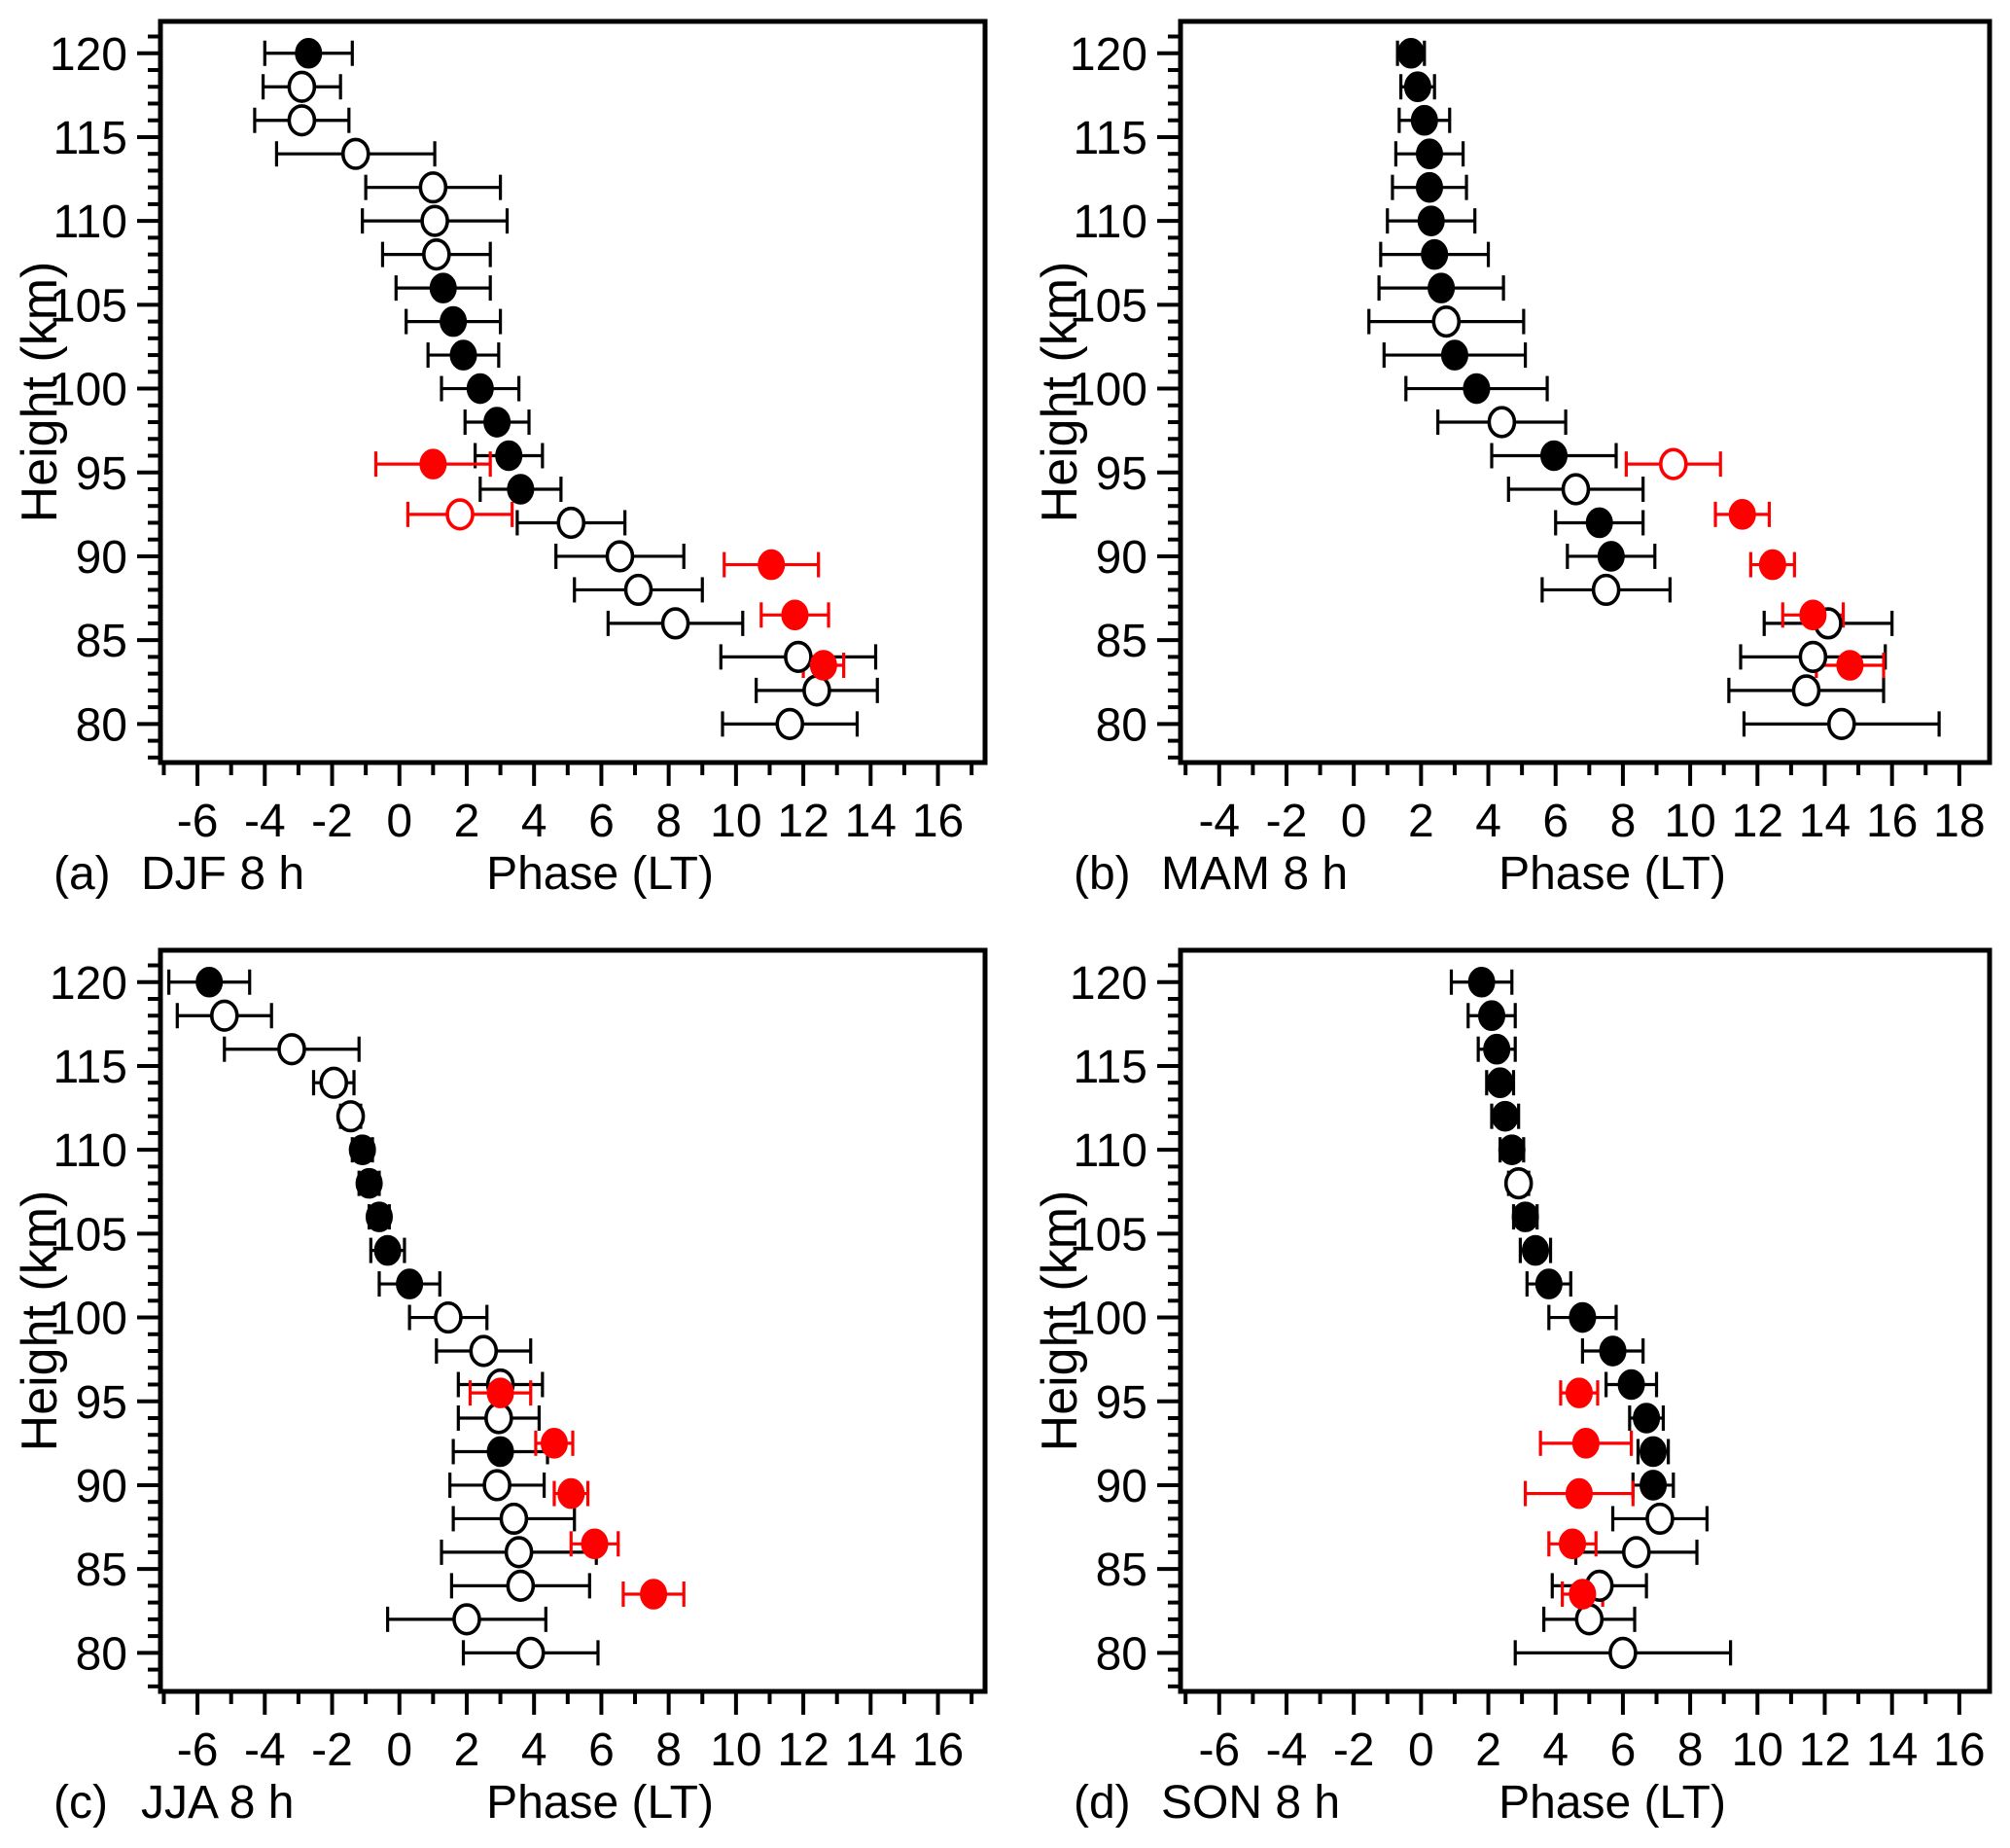  Describe the element at coordinates (1108, 306) in the screenshot. I see `y-tick-label: 105` at that location.